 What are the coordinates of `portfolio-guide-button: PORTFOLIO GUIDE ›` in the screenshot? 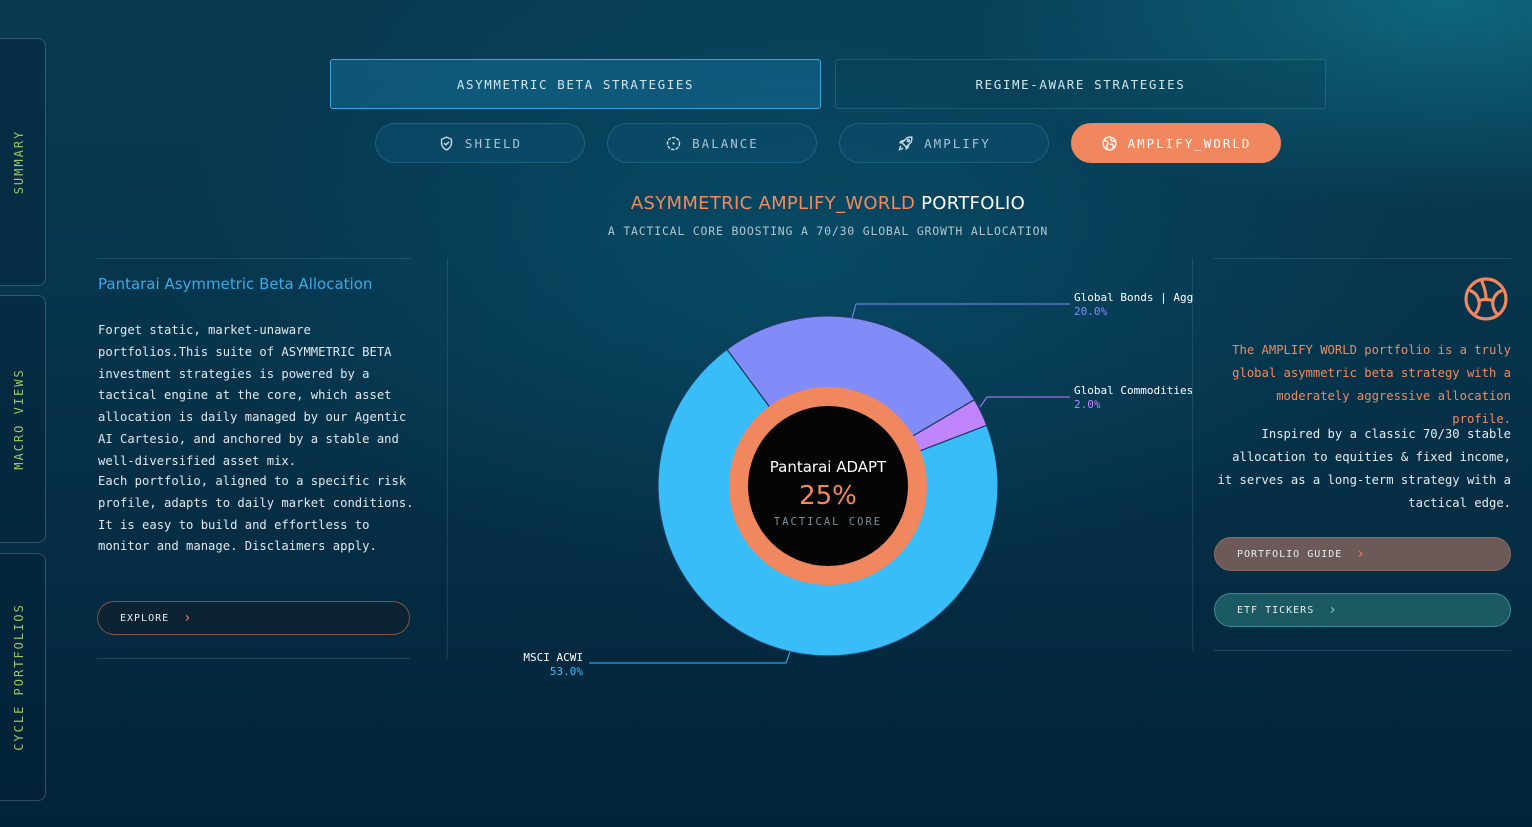 It's located at (1362, 554).